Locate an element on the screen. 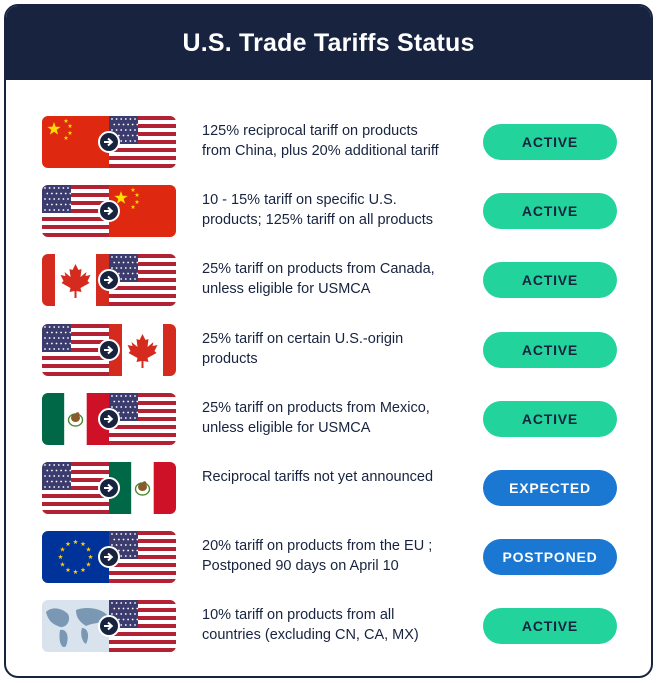 The image size is (659, 683). description-line-1: 125% reciprocal tariff on products is located at coordinates (310, 131).